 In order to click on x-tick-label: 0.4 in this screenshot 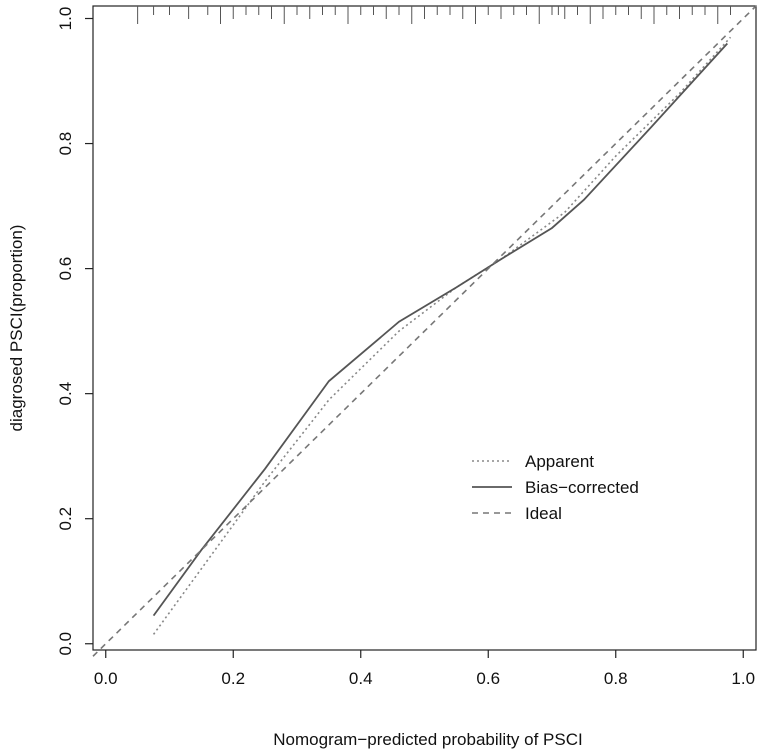, I will do `click(361, 678)`.